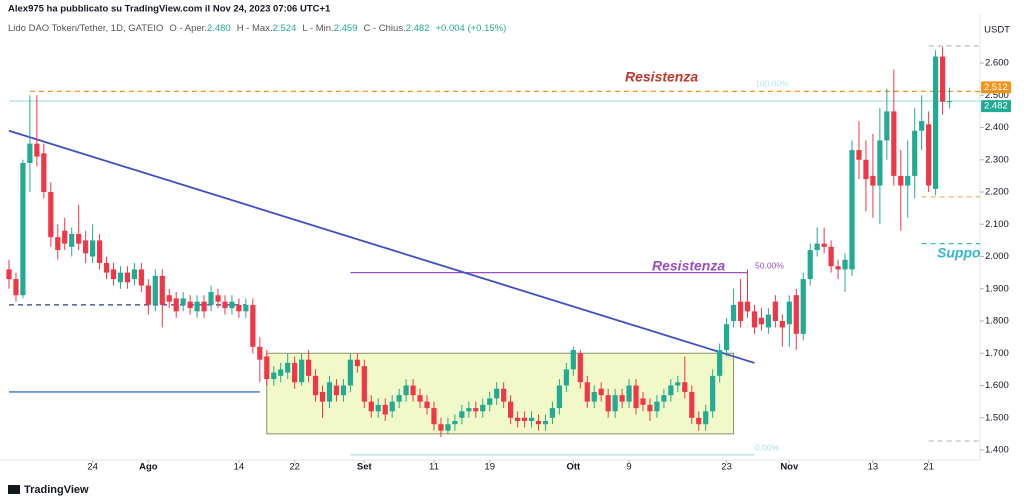 Image resolution: width=1024 pixels, height=501 pixels. Describe the element at coordinates (239, 467) in the screenshot. I see `x-tick-label: 14` at that location.